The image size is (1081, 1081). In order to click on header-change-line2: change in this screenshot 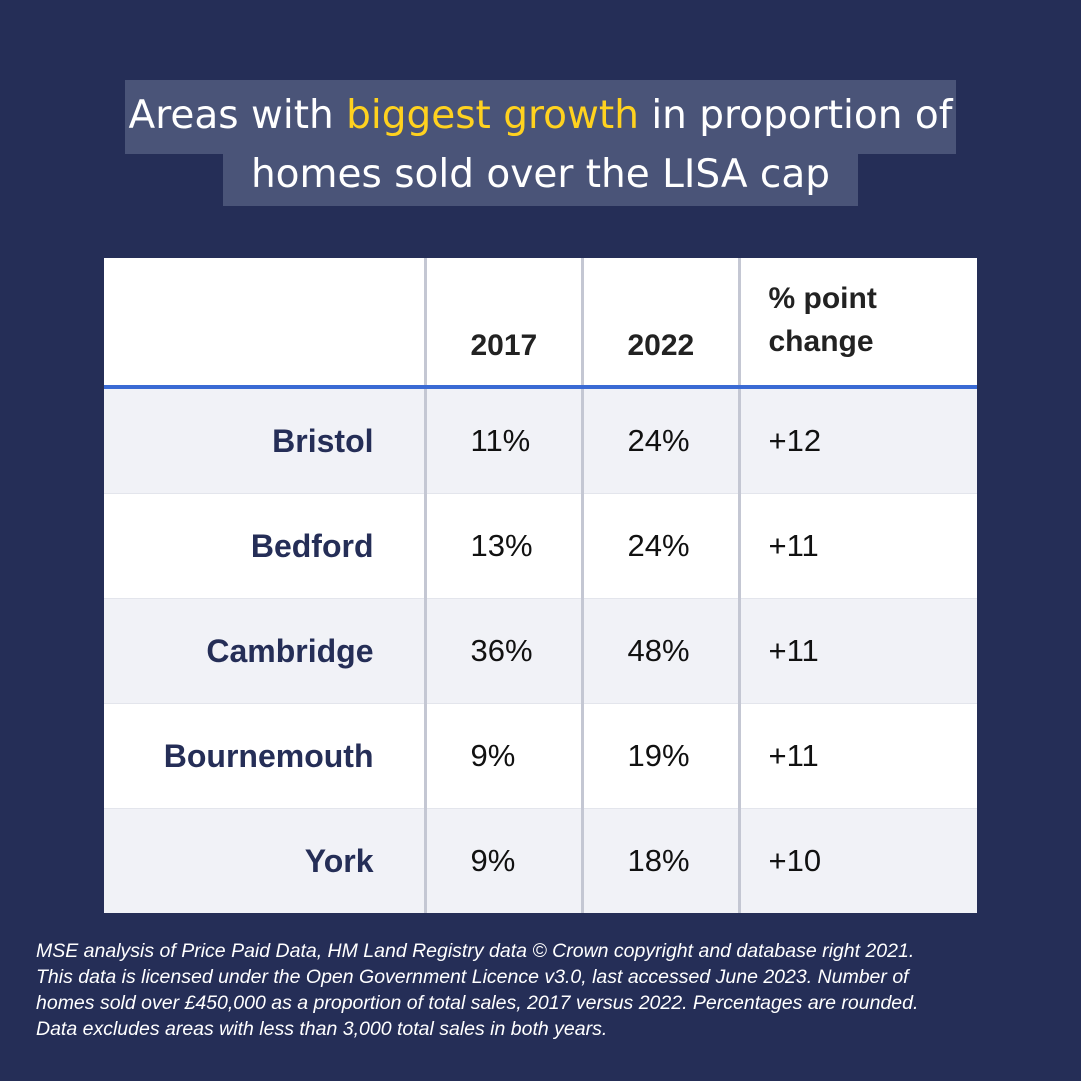, I will do `click(821, 341)`.